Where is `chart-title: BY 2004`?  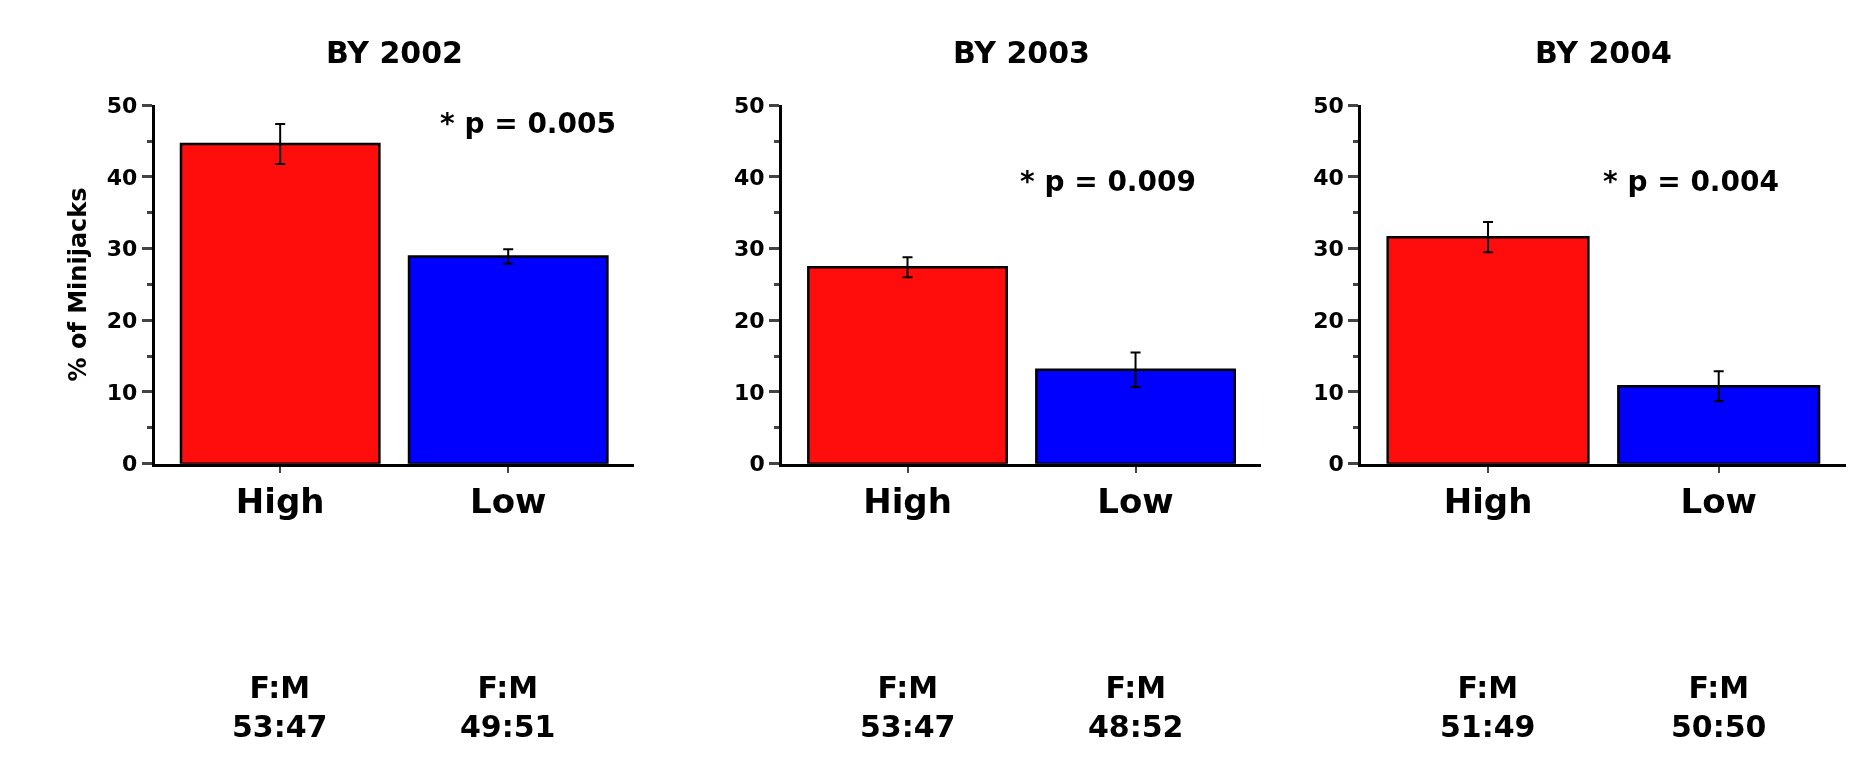
chart-title: BY 2004 is located at coordinates (1603, 52).